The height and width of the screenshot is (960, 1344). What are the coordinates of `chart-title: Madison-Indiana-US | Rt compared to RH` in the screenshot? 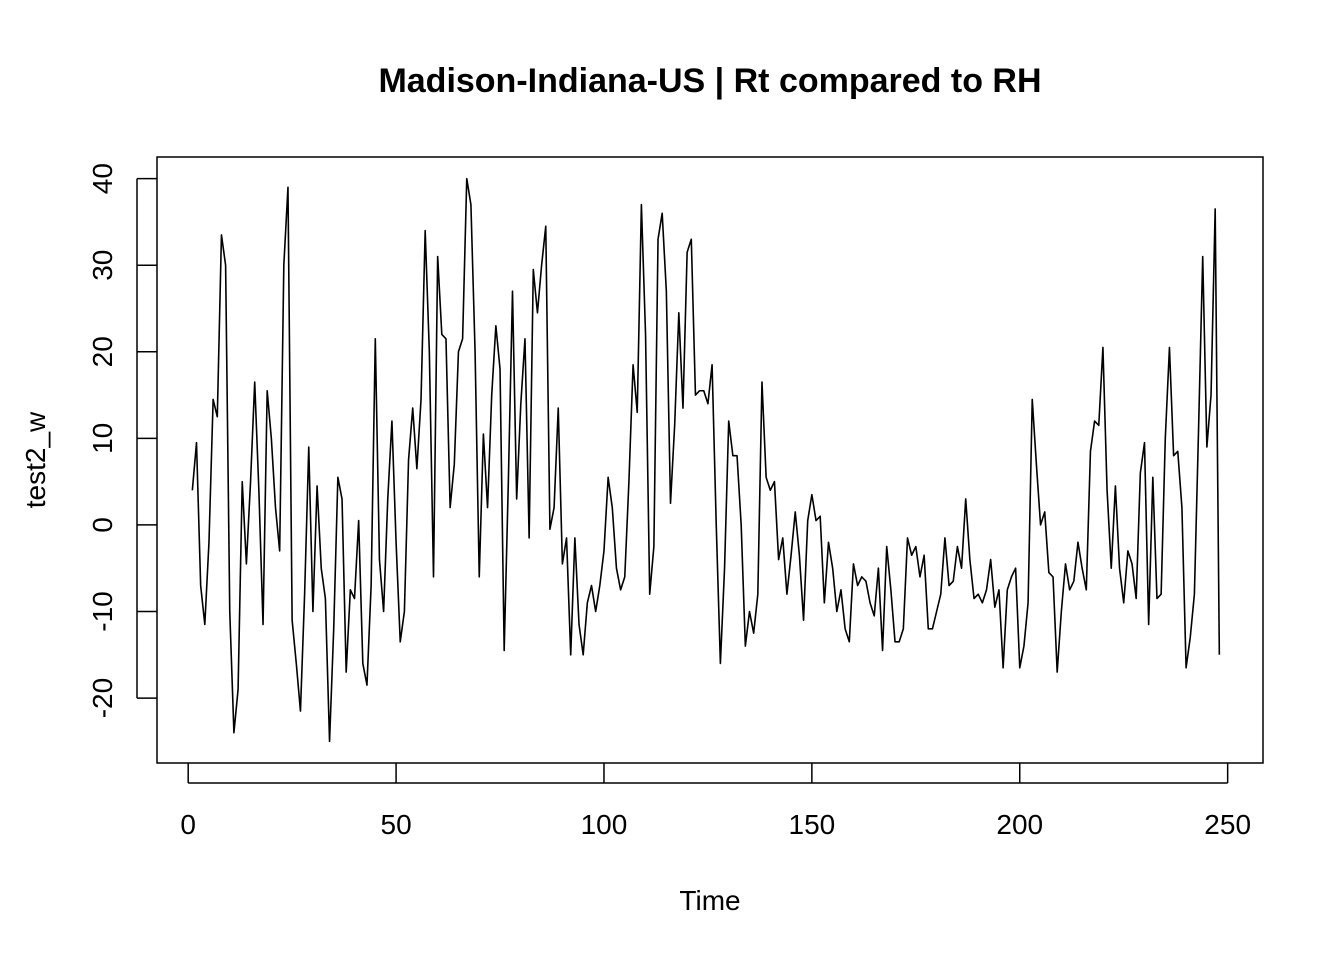 It's located at (709, 81).